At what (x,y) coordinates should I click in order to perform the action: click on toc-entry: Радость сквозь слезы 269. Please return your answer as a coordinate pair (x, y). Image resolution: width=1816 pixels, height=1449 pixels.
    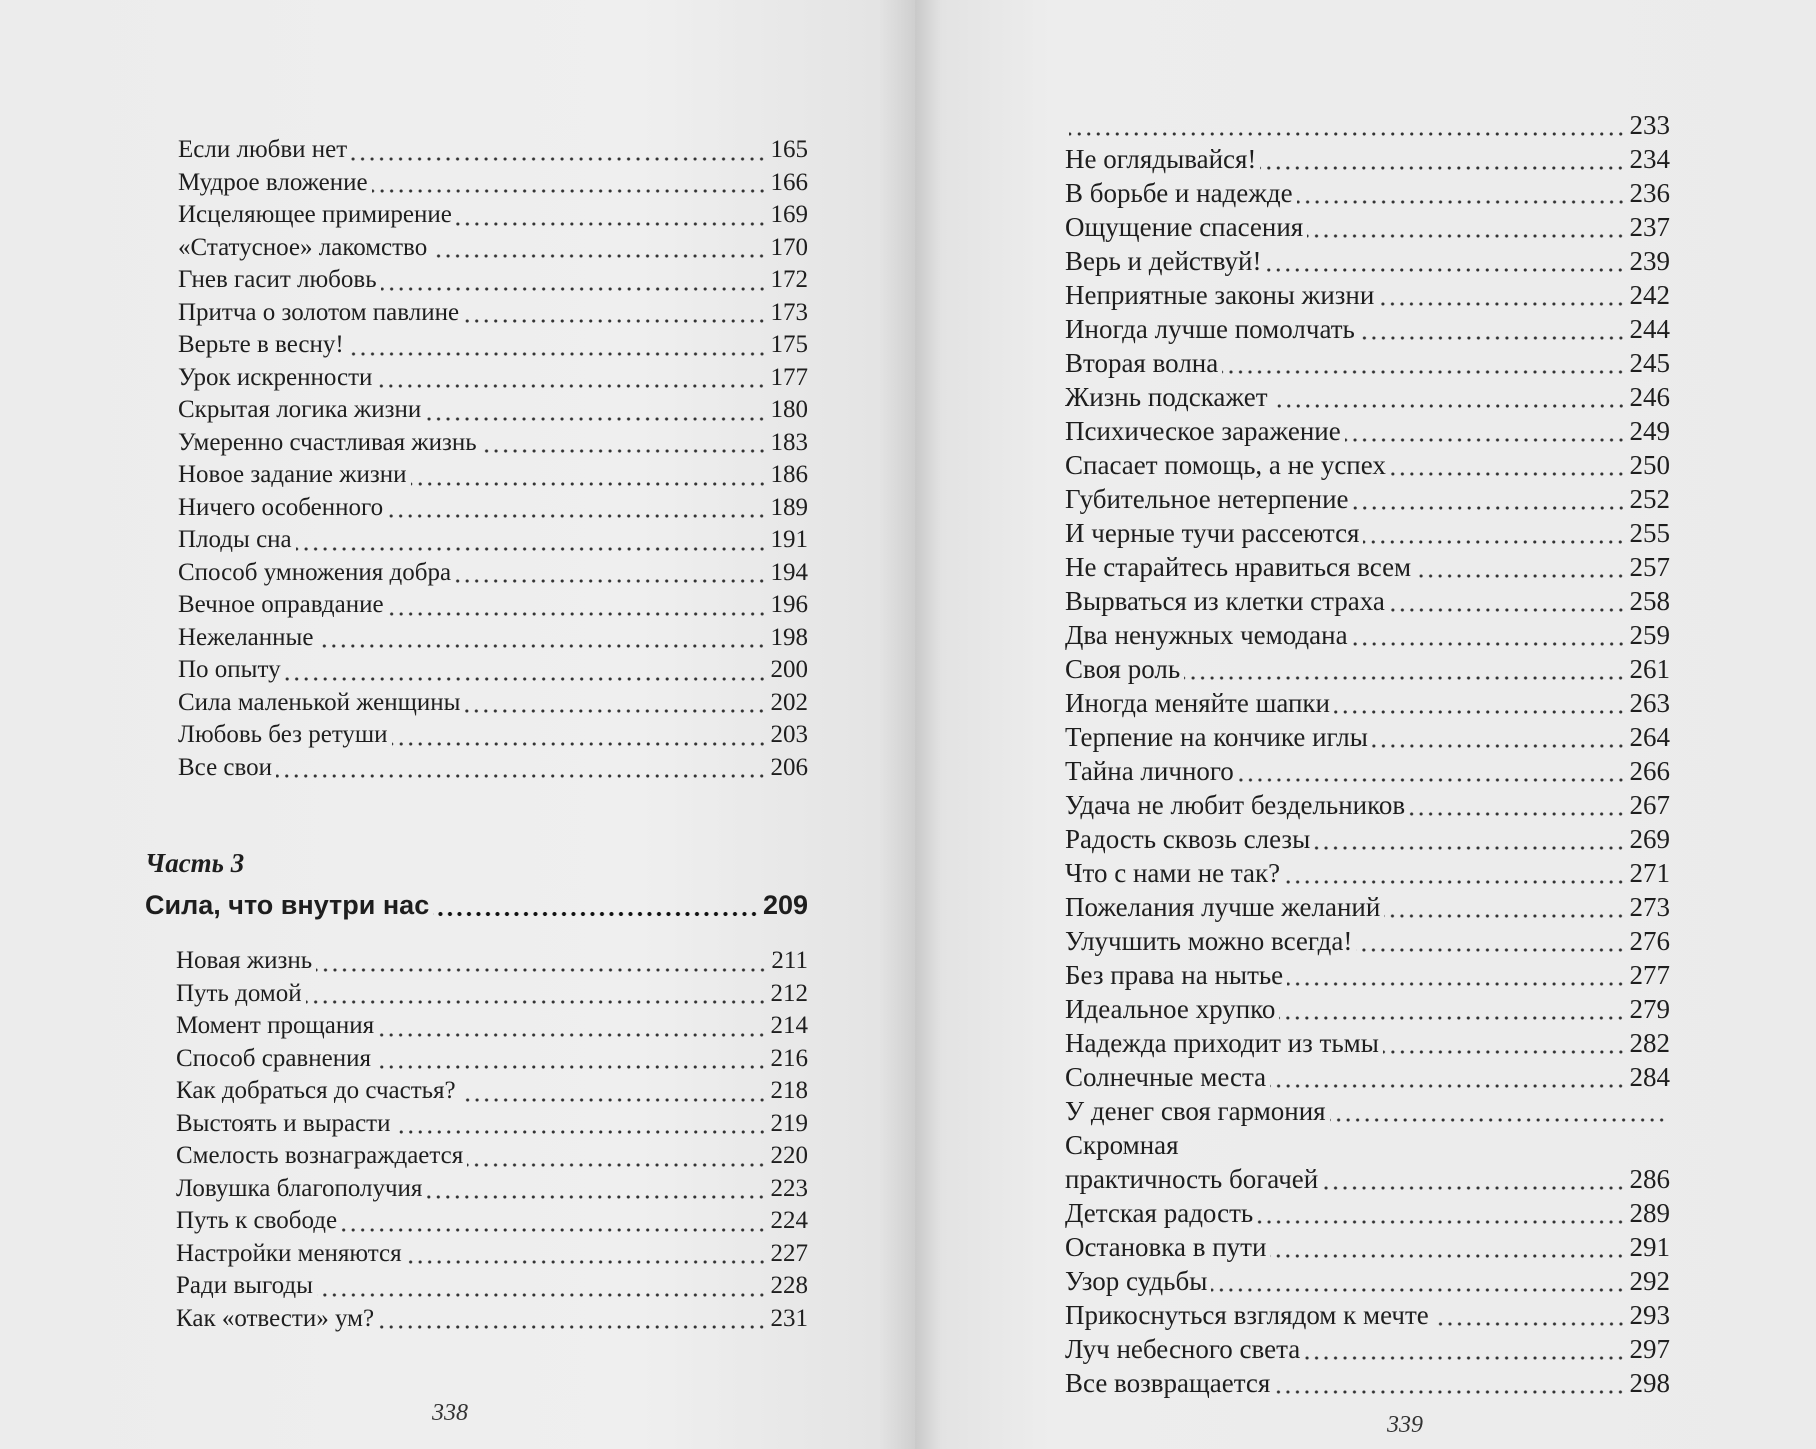
    Looking at the image, I should click on (1367, 839).